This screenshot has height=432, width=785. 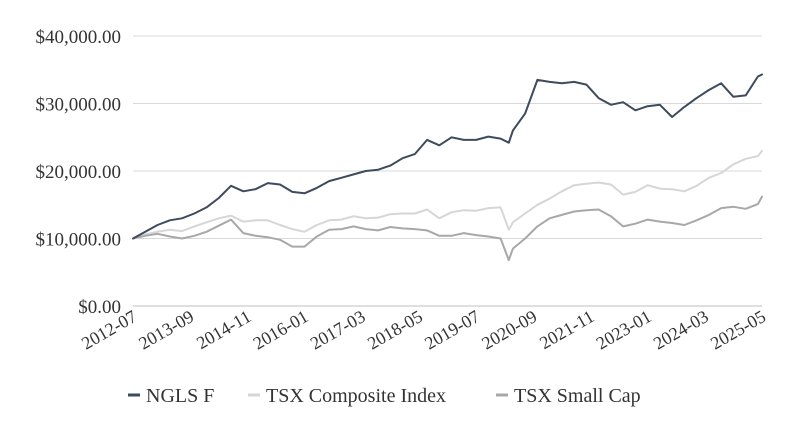 What do you see at coordinates (452, 329) in the screenshot?
I see `x-tick-label: 2019-07` at bounding box center [452, 329].